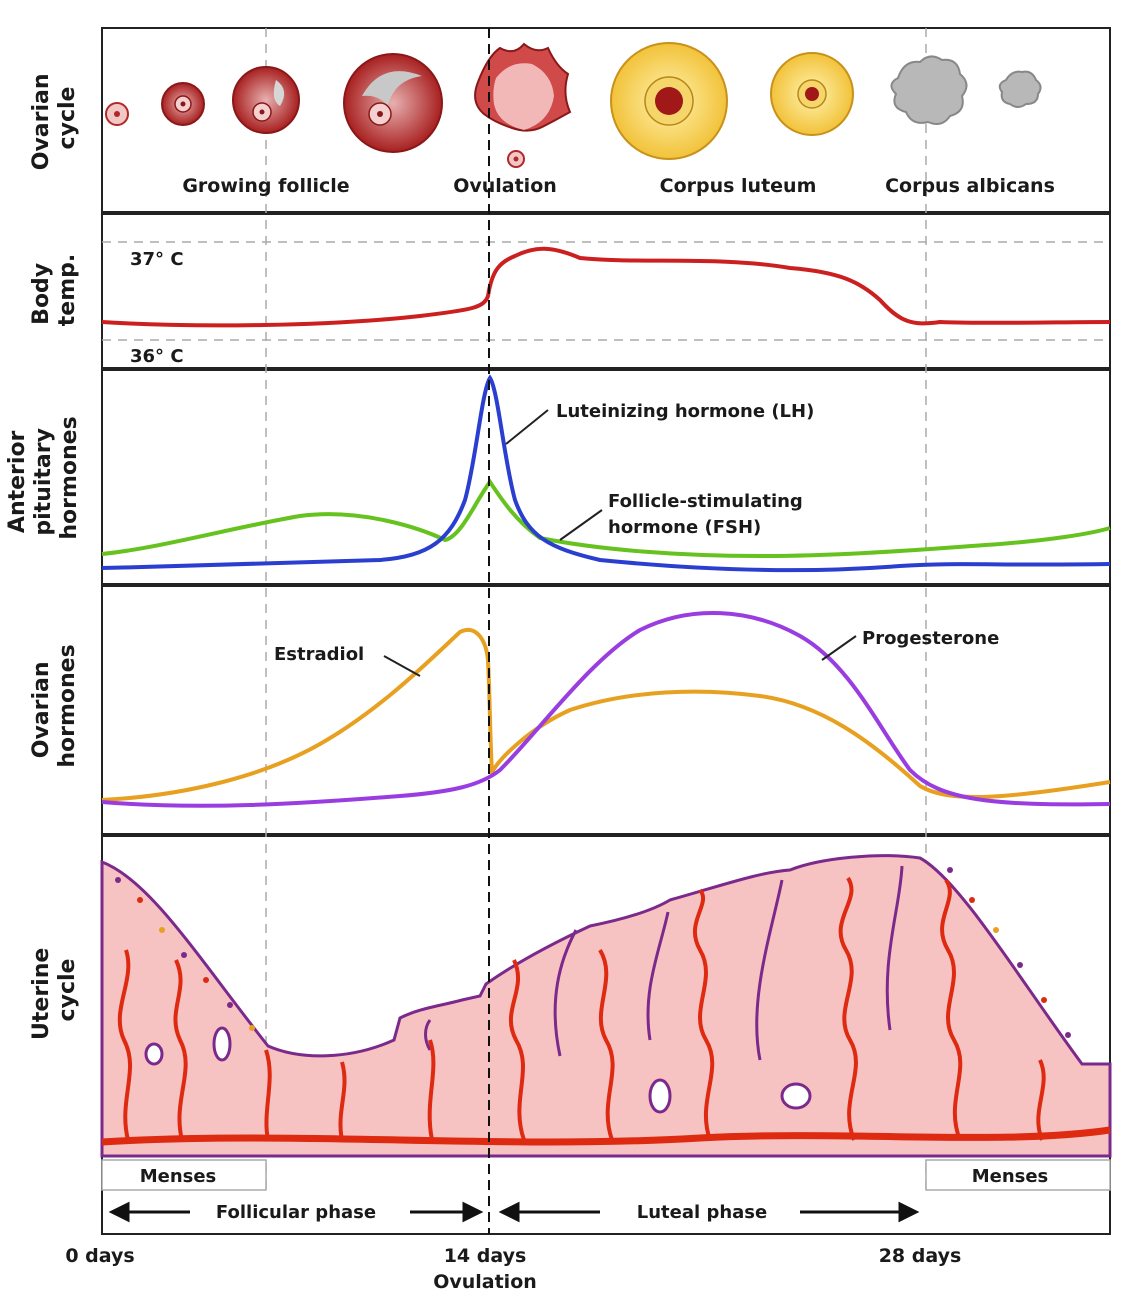  I want to click on ovarian-cycle-panel, so click(606, 120).